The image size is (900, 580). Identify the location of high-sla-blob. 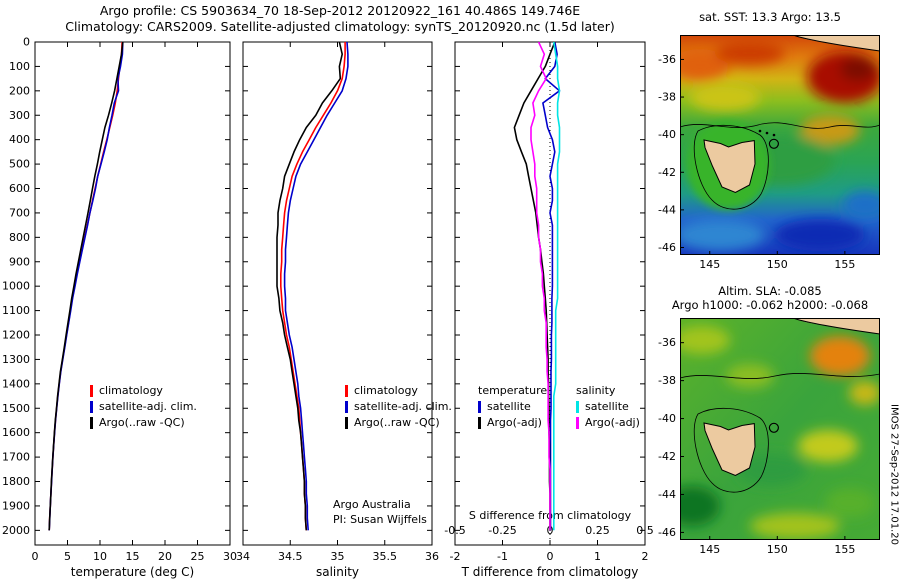
(840, 356).